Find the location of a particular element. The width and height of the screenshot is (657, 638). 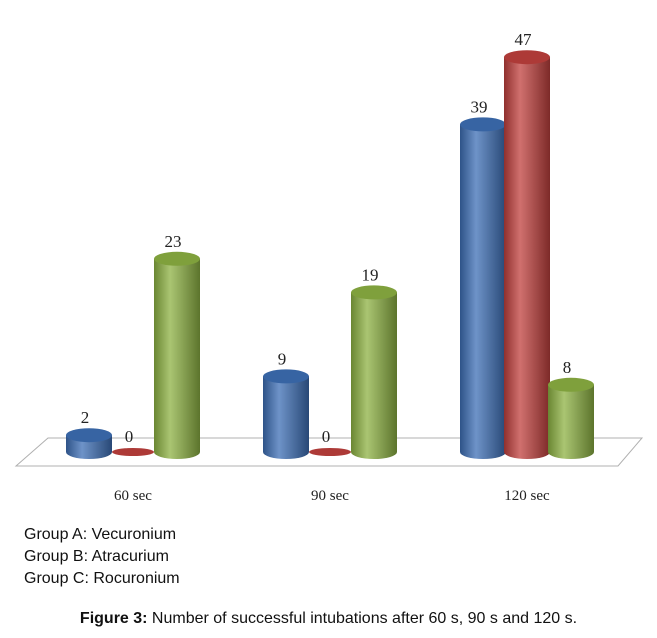

value-label-a-1: 2 is located at coordinates (85, 417).